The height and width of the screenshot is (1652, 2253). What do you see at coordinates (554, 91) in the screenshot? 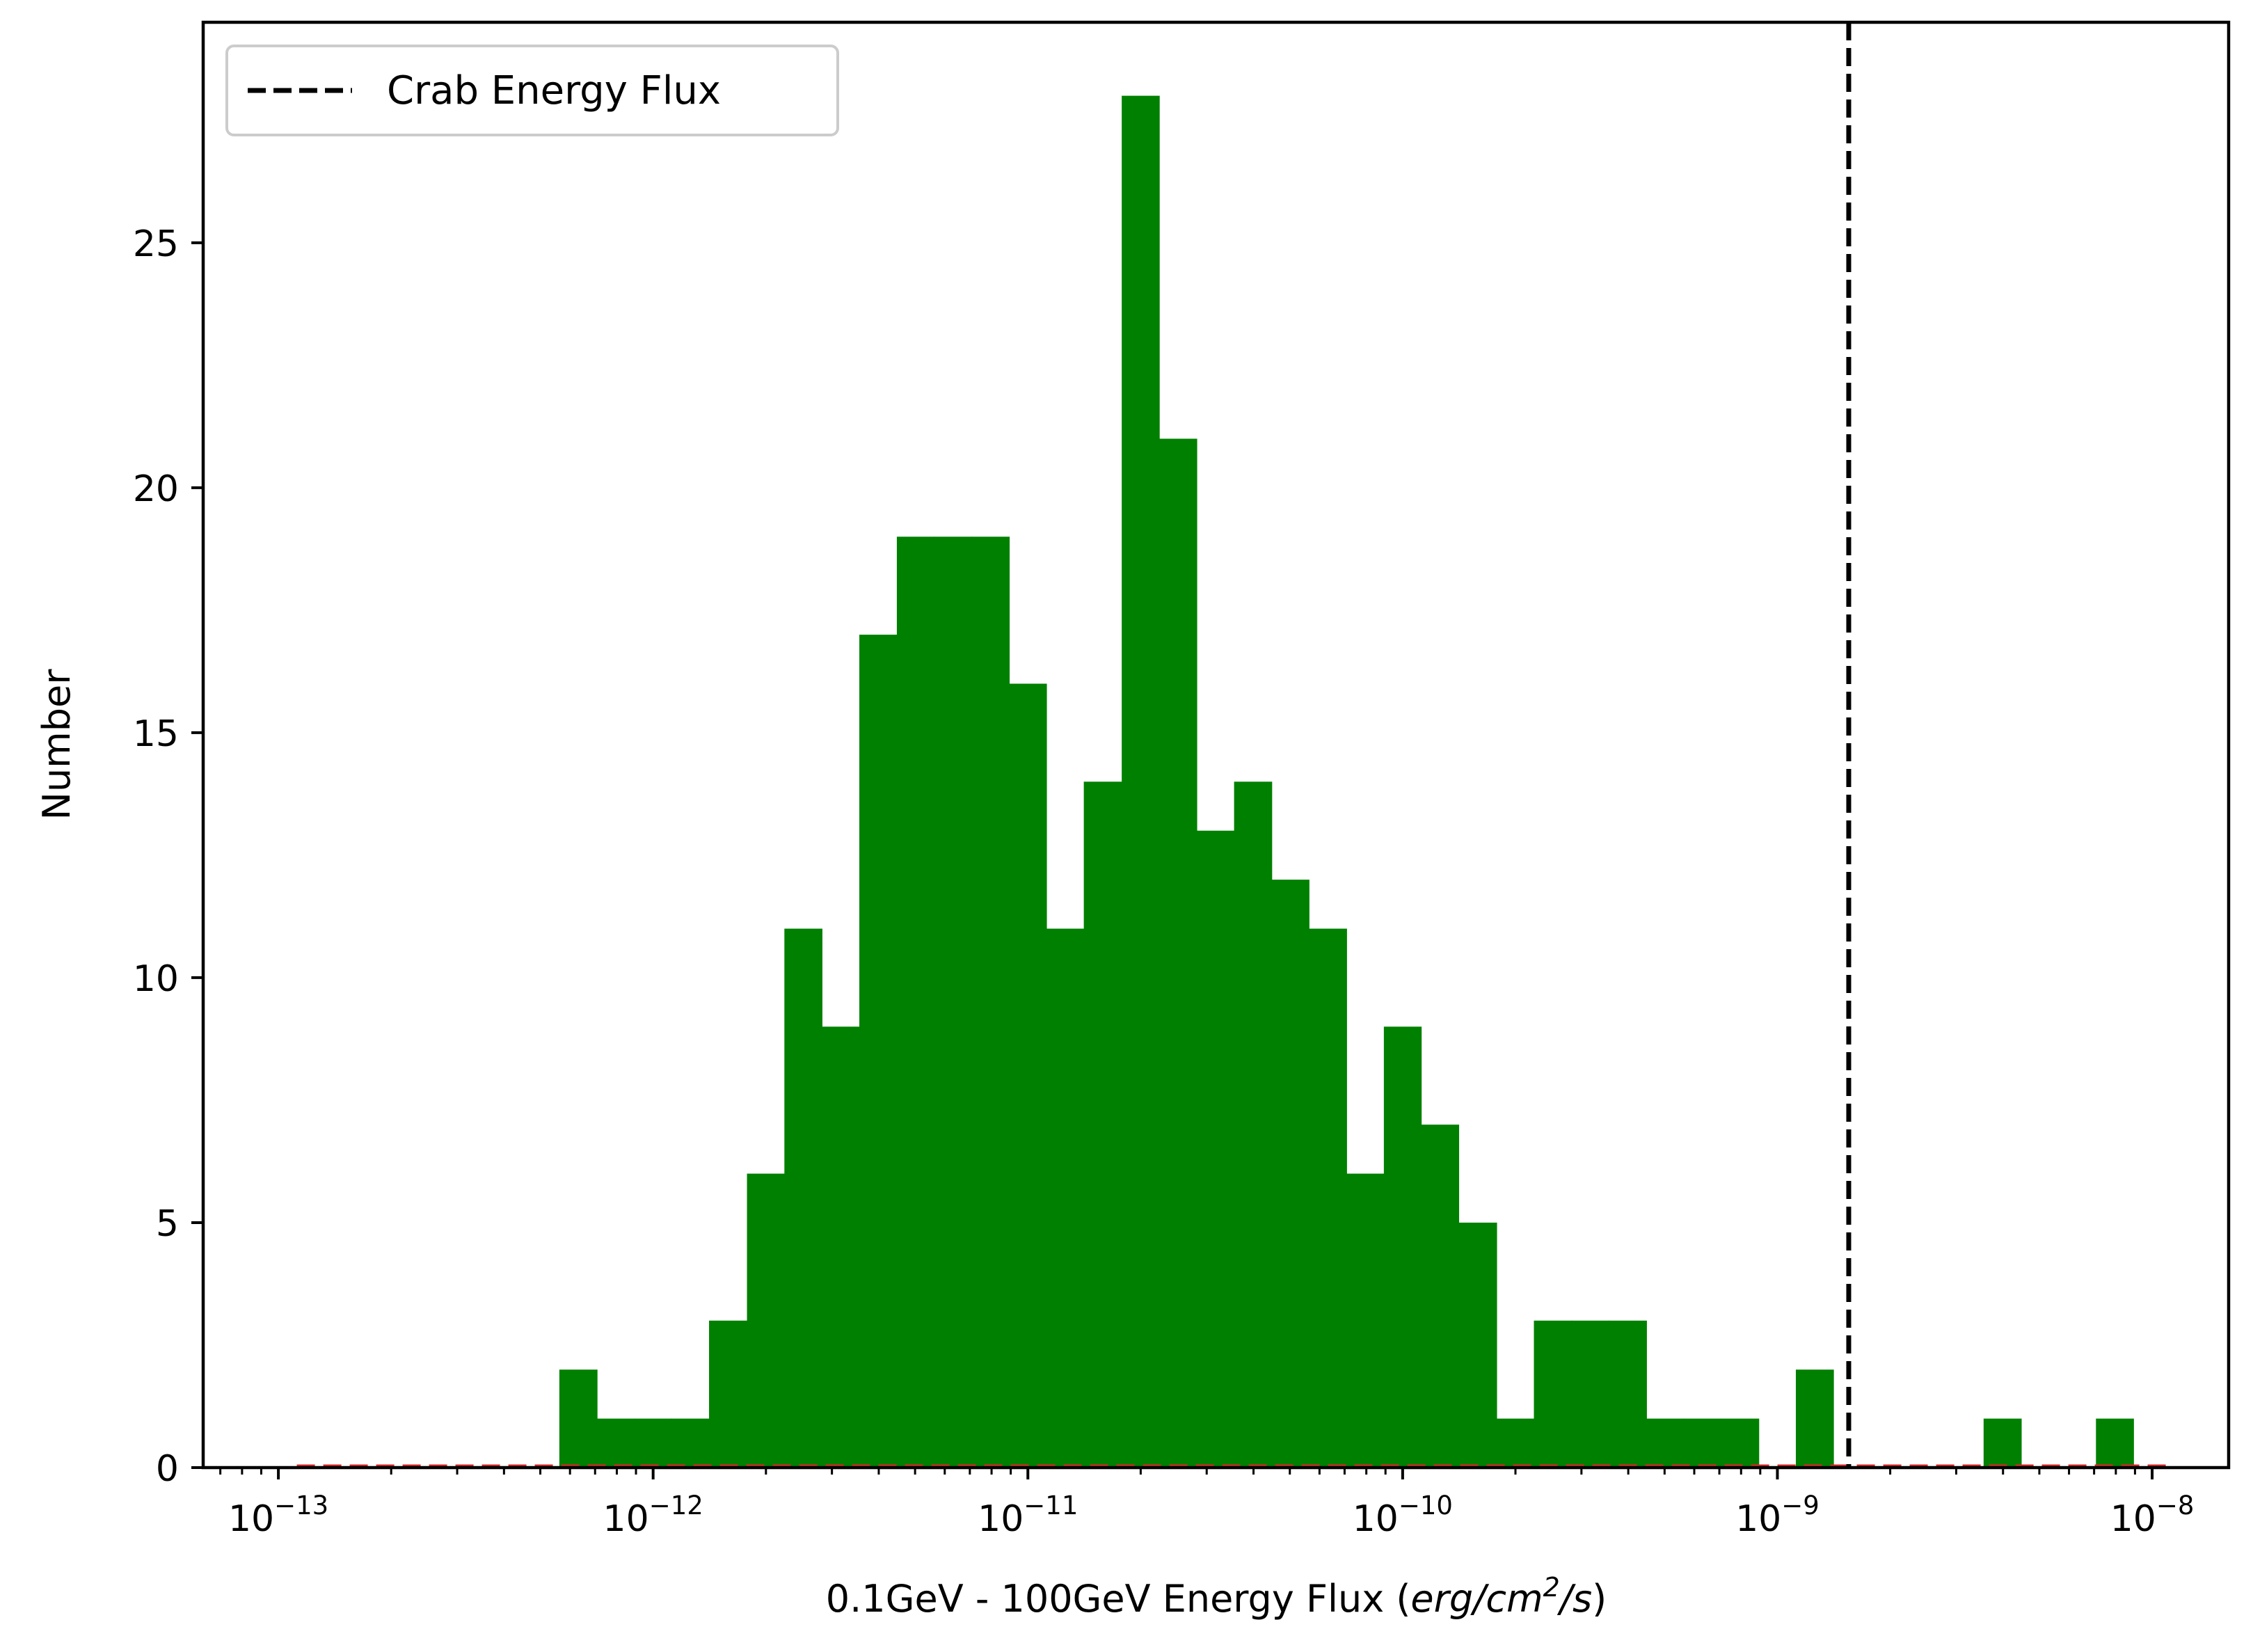
I see `legend-label-crab: Crab Energy Flux` at bounding box center [554, 91].